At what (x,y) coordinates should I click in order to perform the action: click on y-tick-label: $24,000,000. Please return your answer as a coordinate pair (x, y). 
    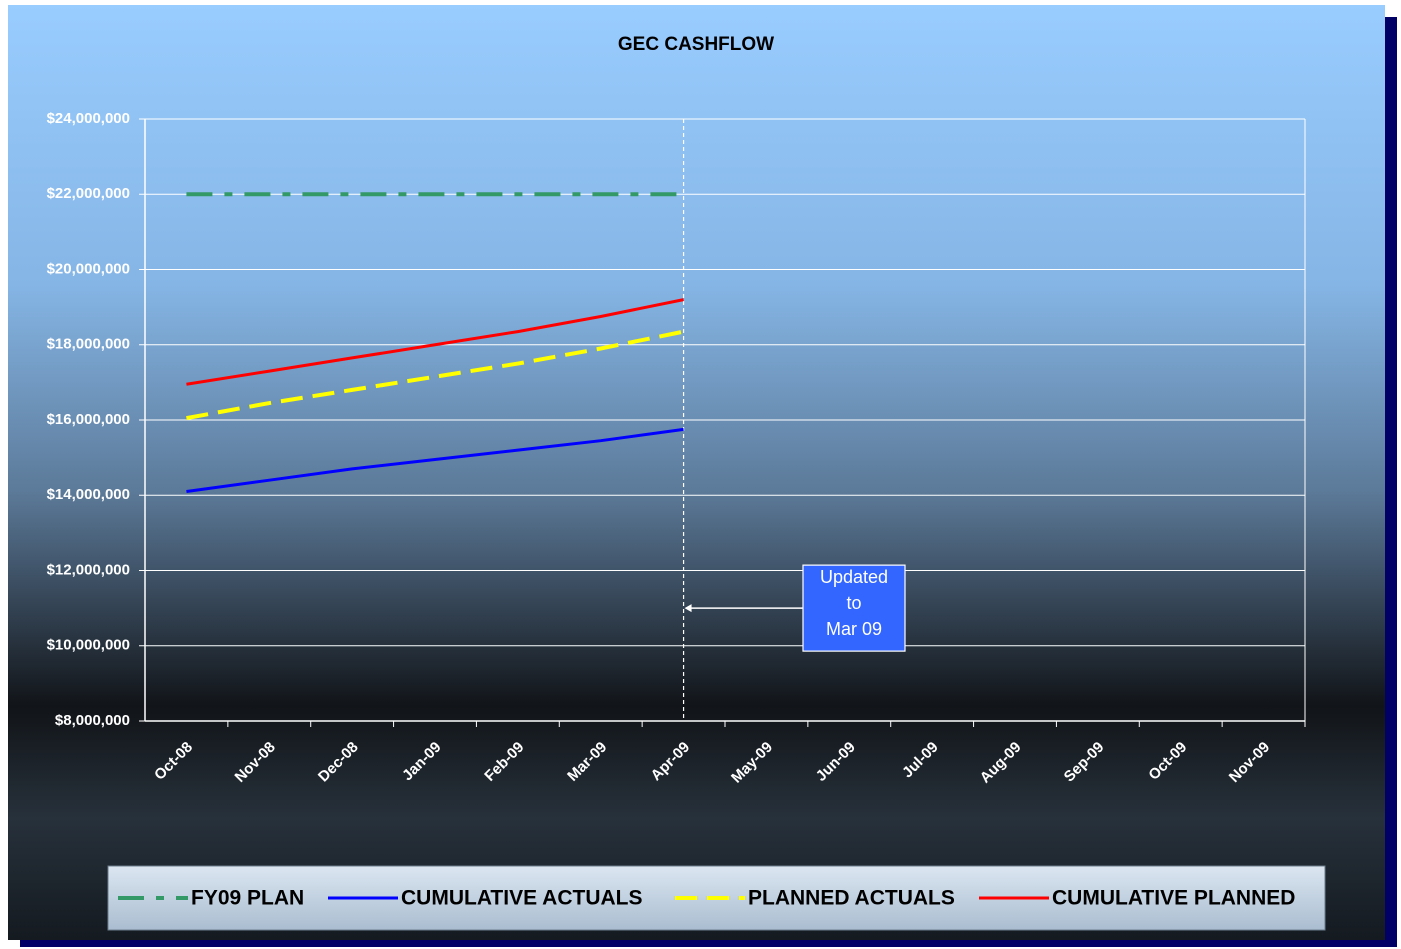
    Looking at the image, I should click on (88, 118).